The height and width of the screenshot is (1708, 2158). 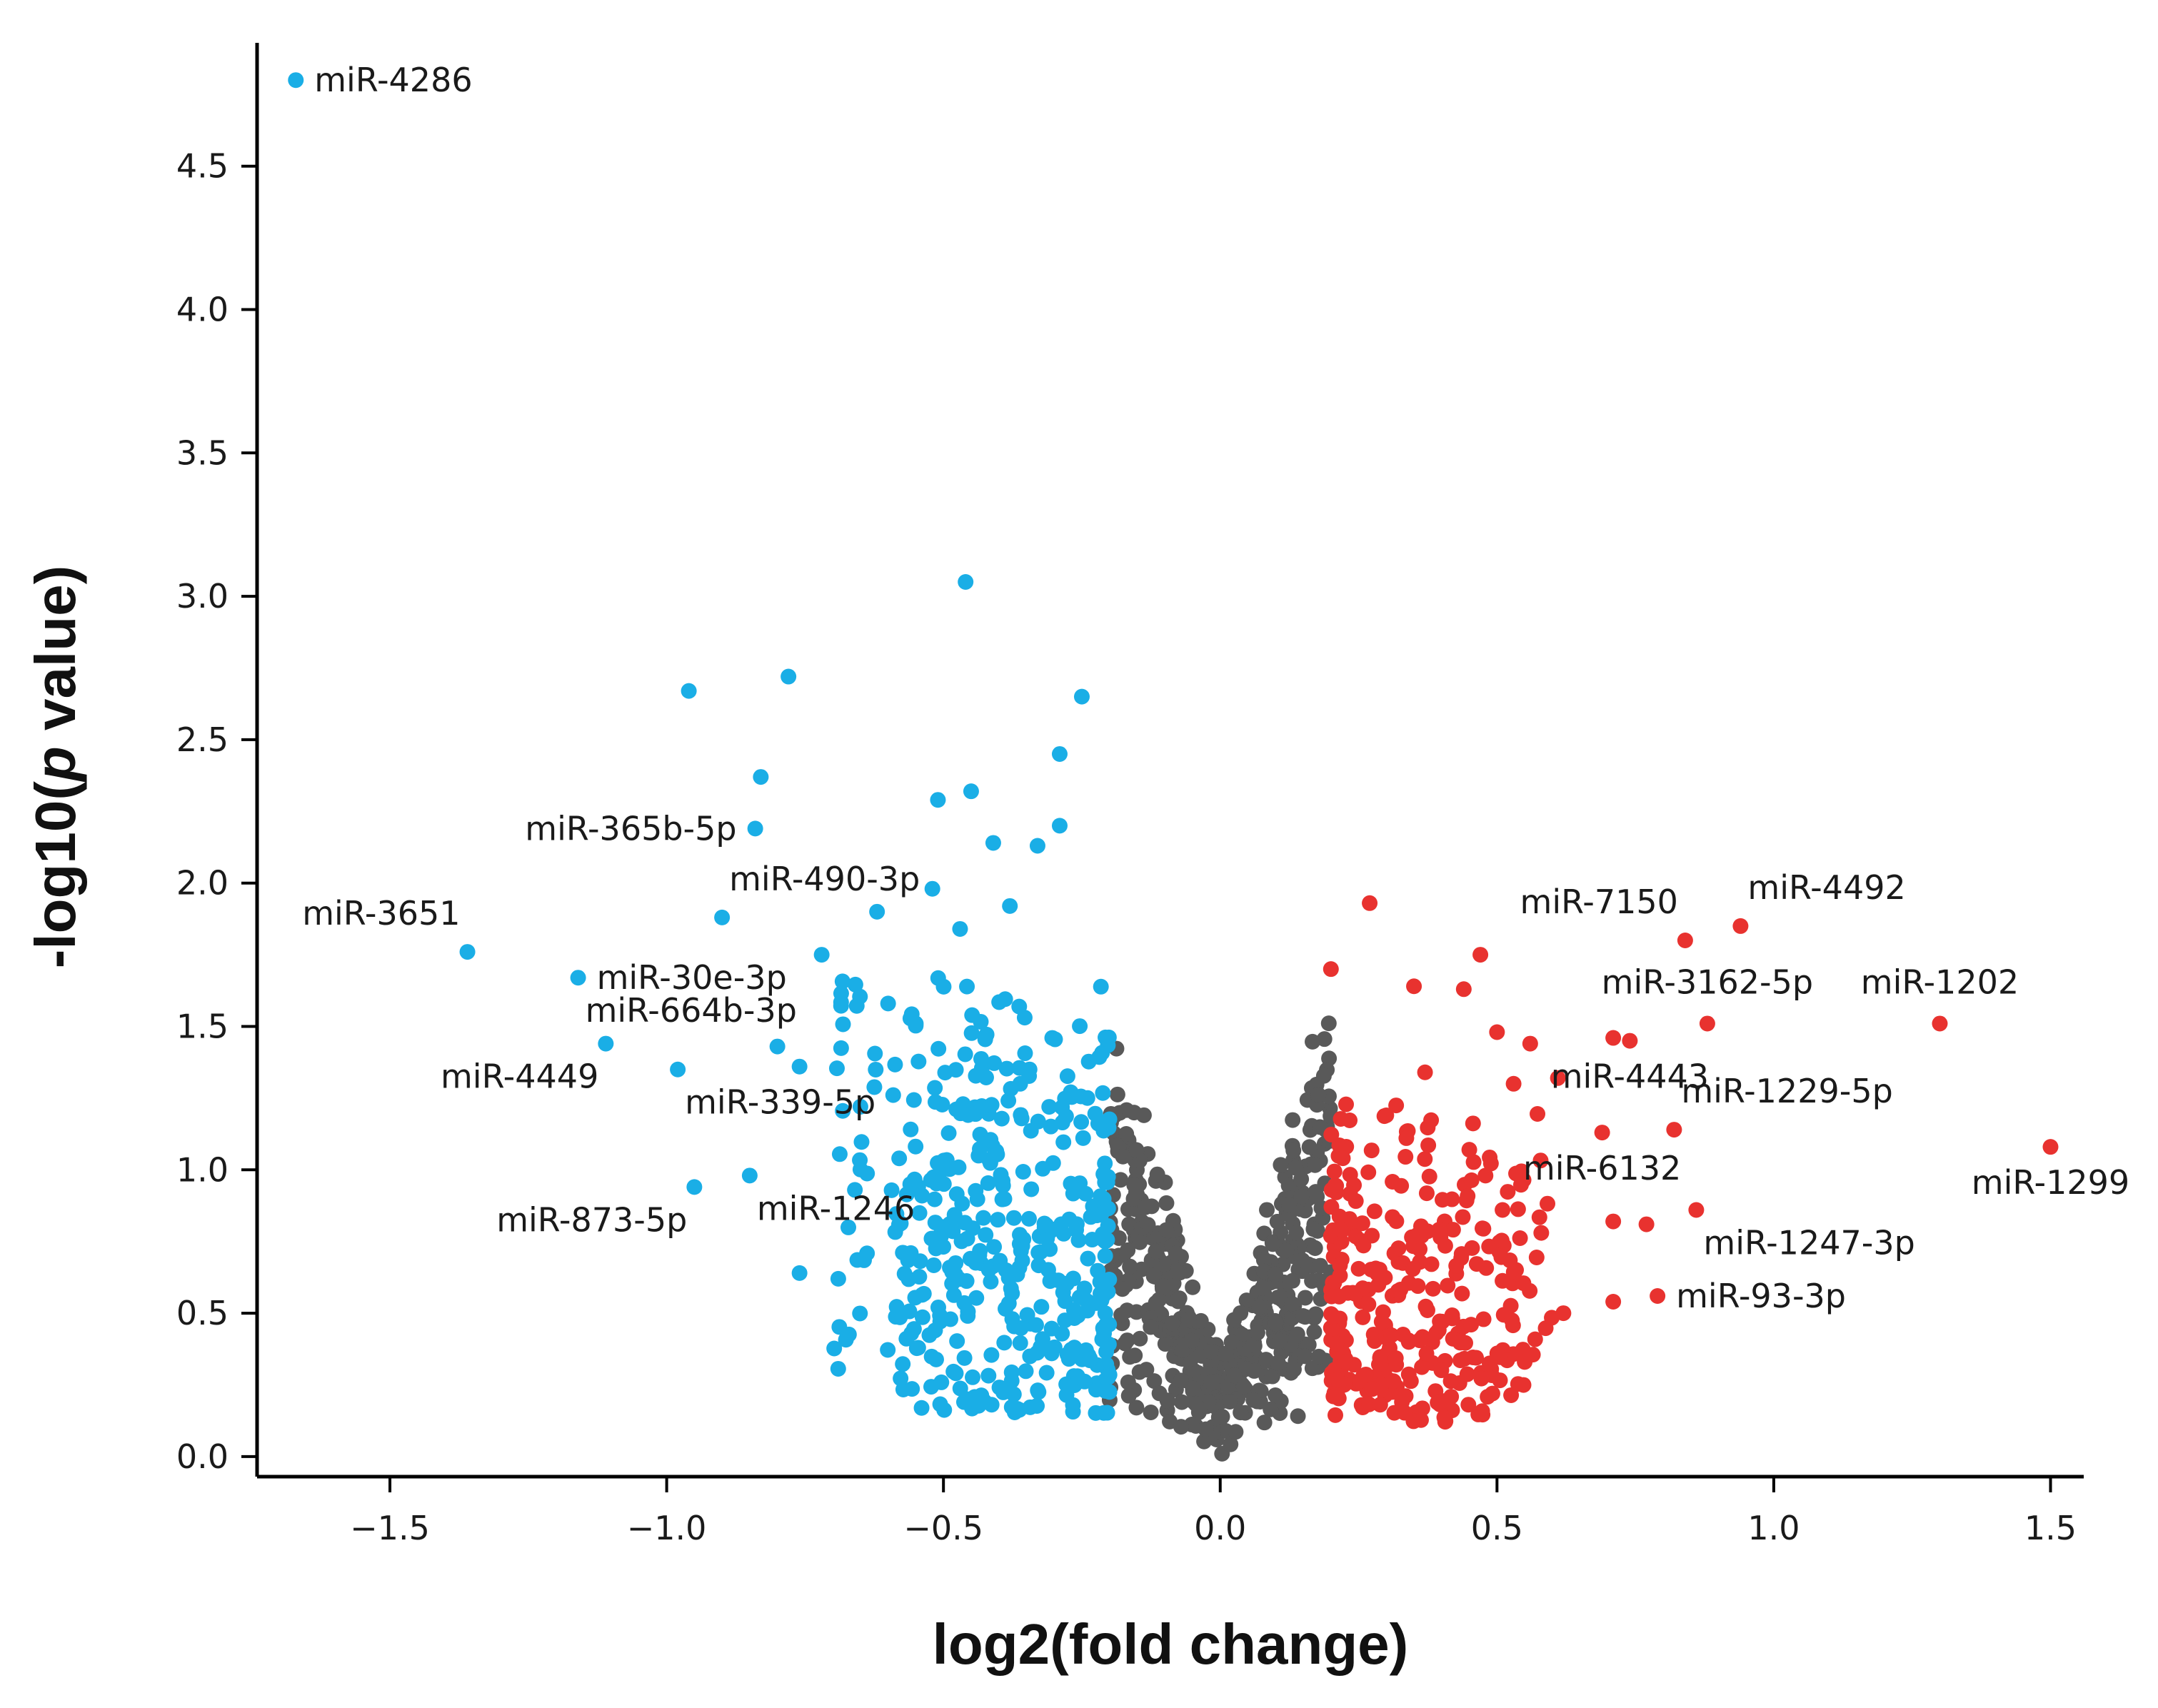 What do you see at coordinates (203, 739) in the screenshot?
I see `y-tick-label: 2.5` at bounding box center [203, 739].